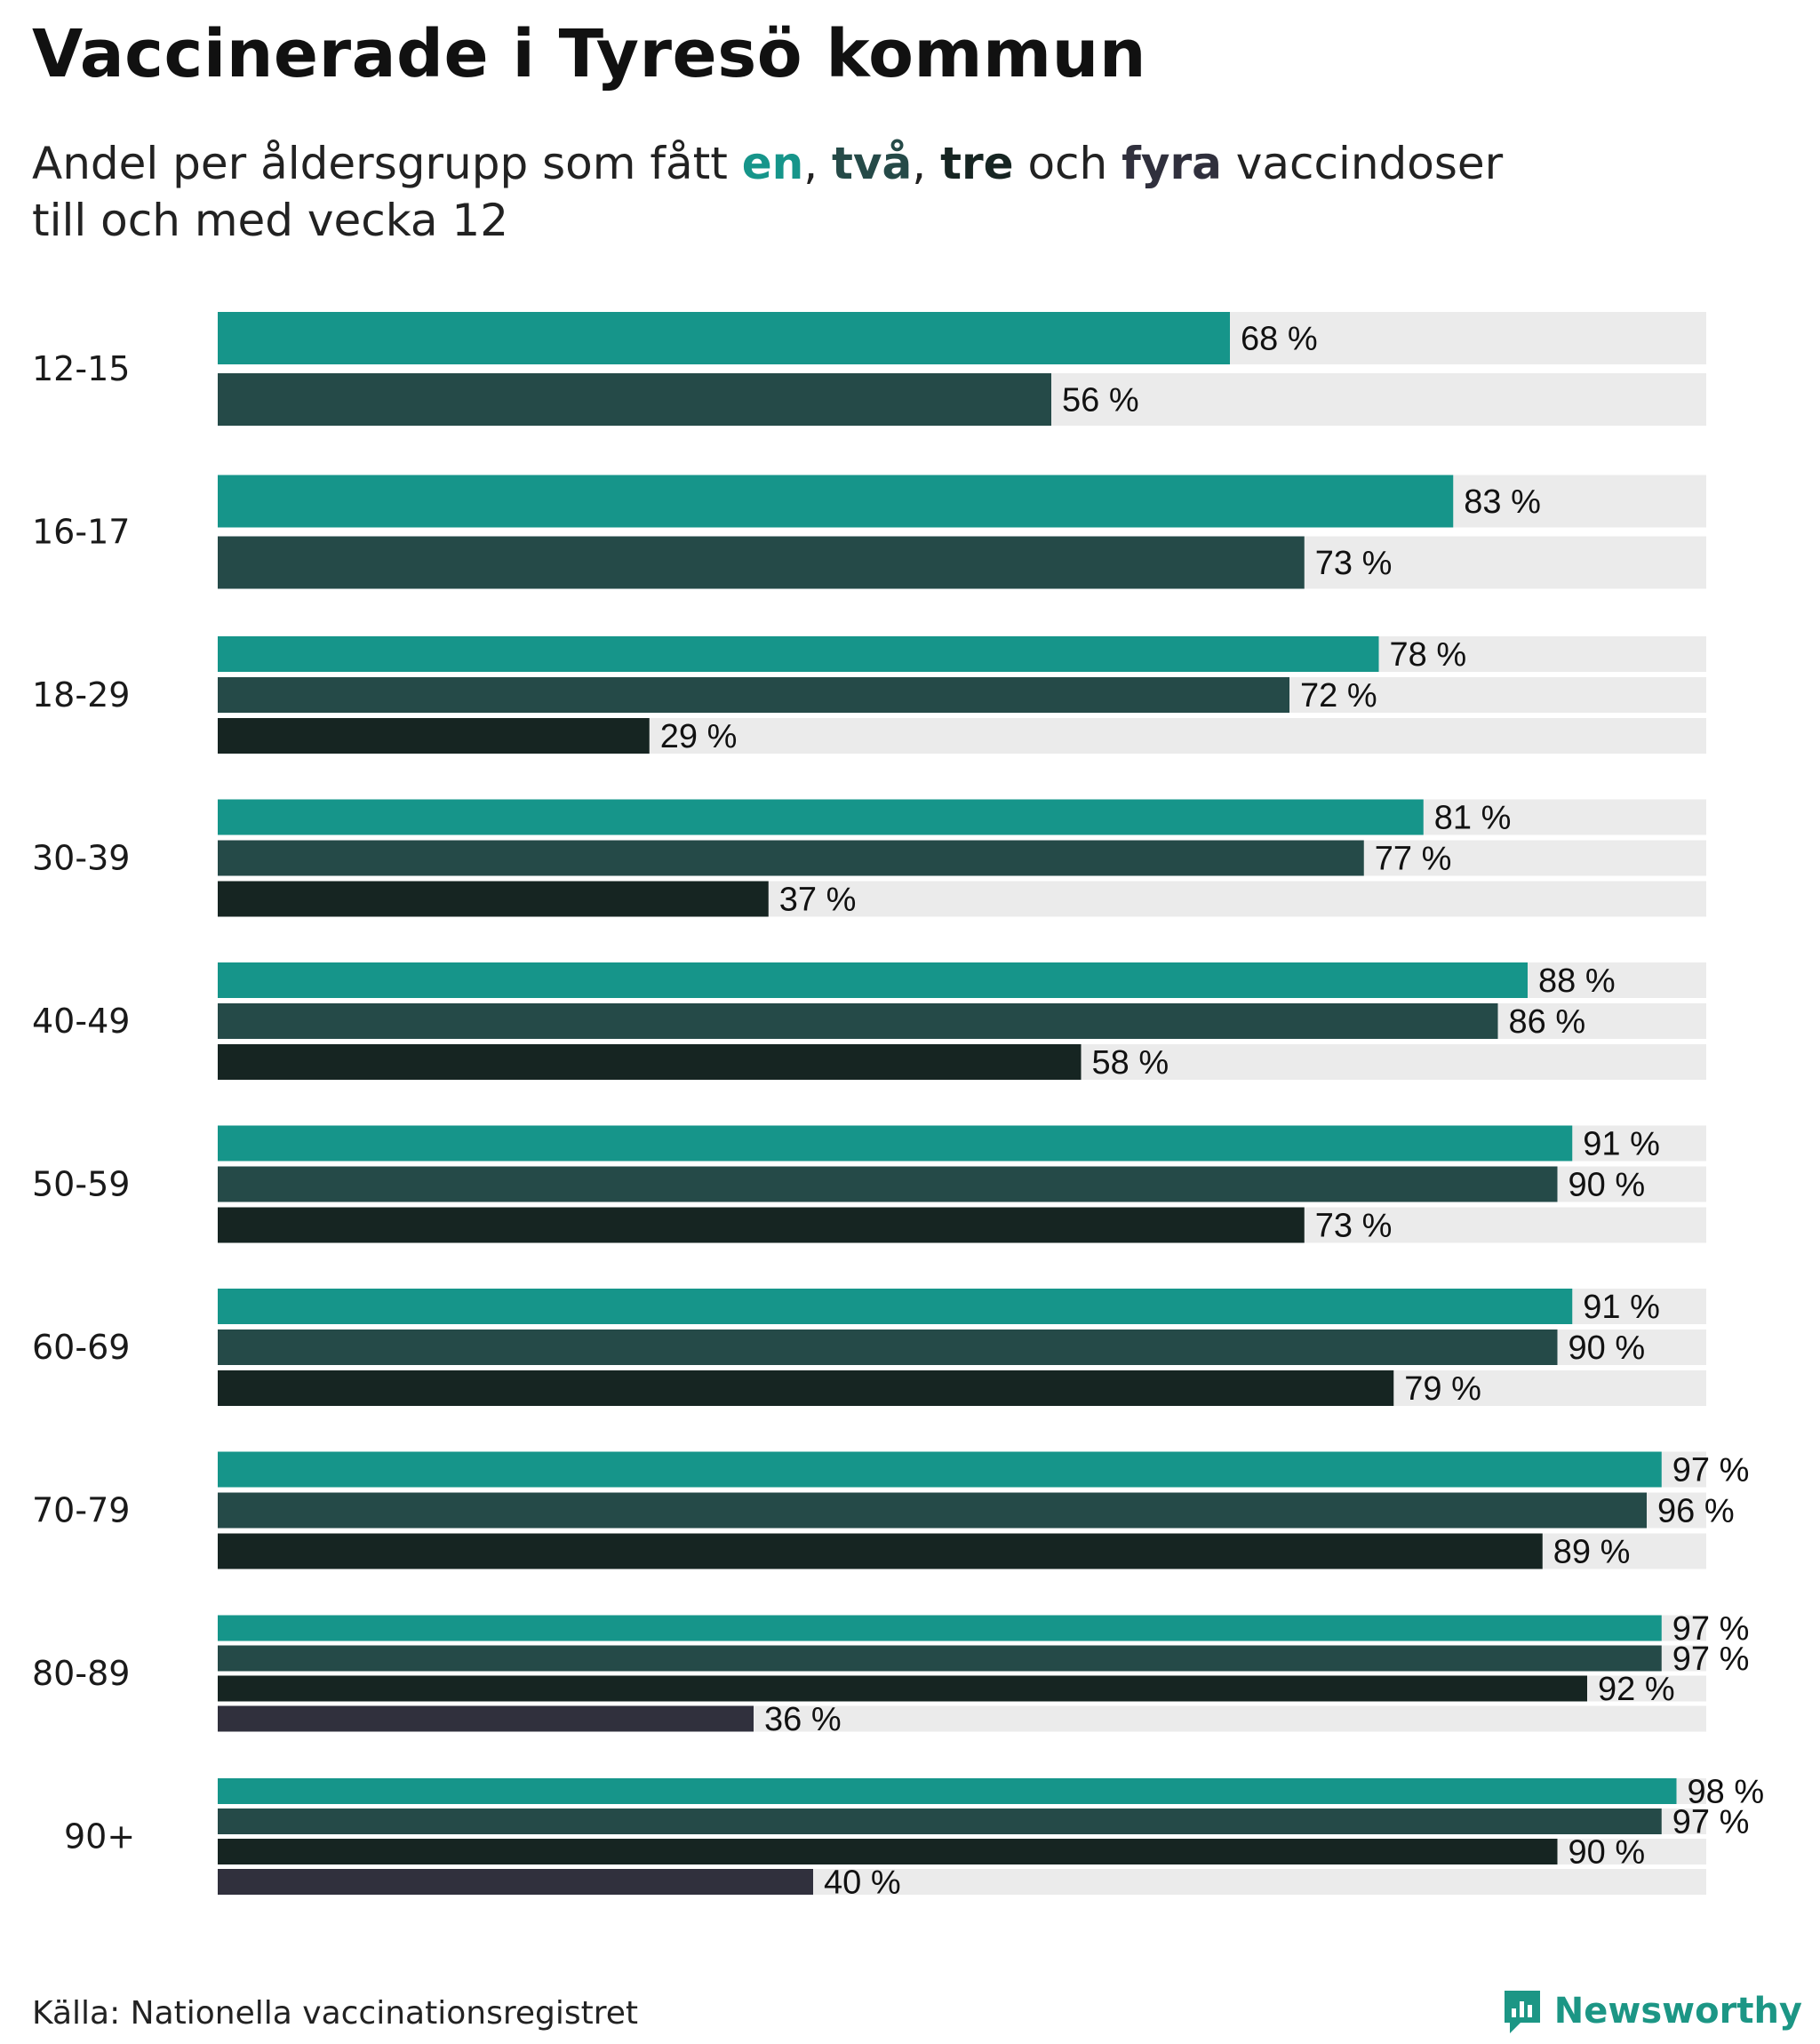 This screenshot has width=1820, height=2044. What do you see at coordinates (1338, 696) in the screenshot?
I see `bar-value-label: 72 %` at bounding box center [1338, 696].